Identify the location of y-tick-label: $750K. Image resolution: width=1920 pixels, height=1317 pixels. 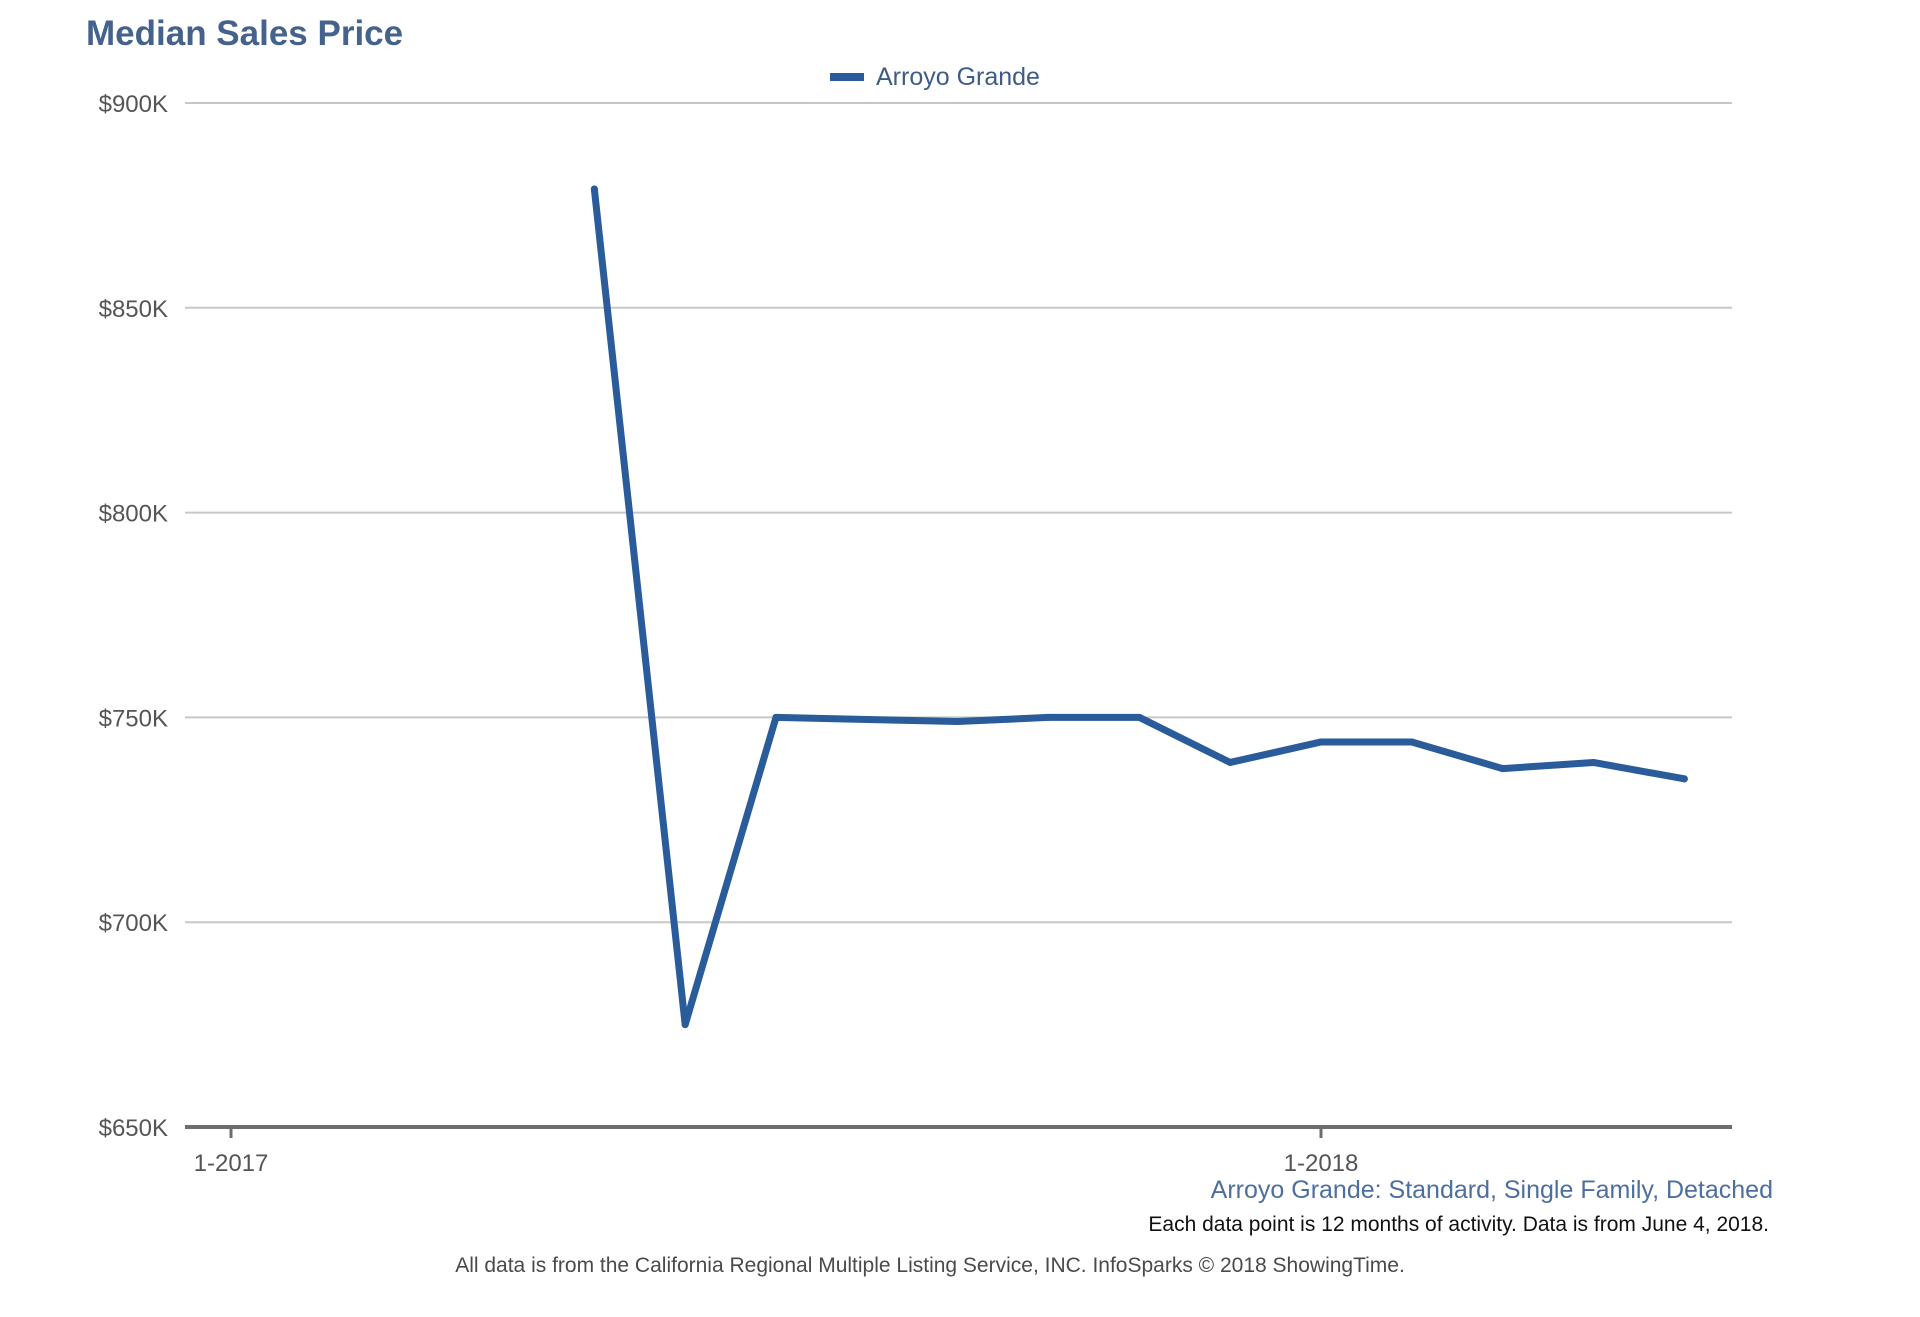
(133, 718).